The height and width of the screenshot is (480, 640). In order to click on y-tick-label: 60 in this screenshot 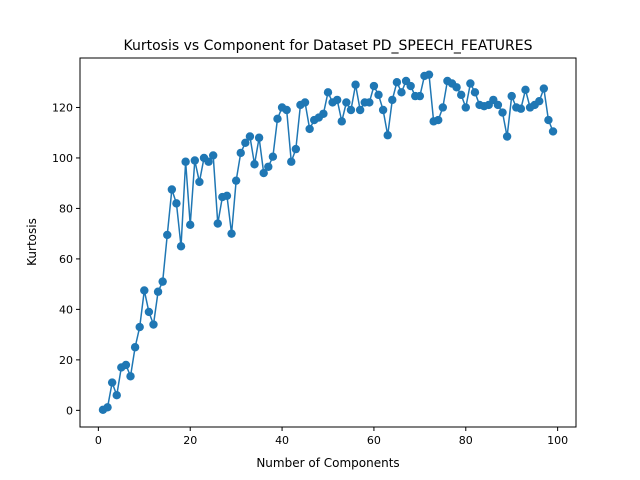, I will do `click(66, 259)`.